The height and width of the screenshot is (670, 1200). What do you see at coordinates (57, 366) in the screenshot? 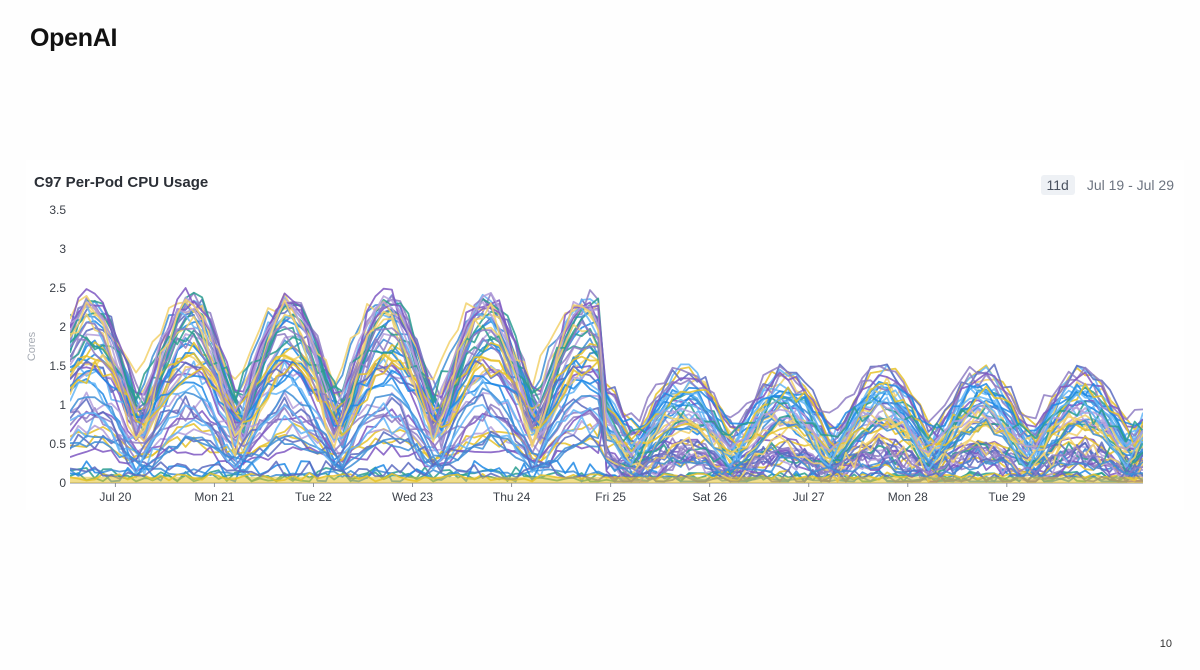
I see `y-tick-label: 1.5` at bounding box center [57, 366].